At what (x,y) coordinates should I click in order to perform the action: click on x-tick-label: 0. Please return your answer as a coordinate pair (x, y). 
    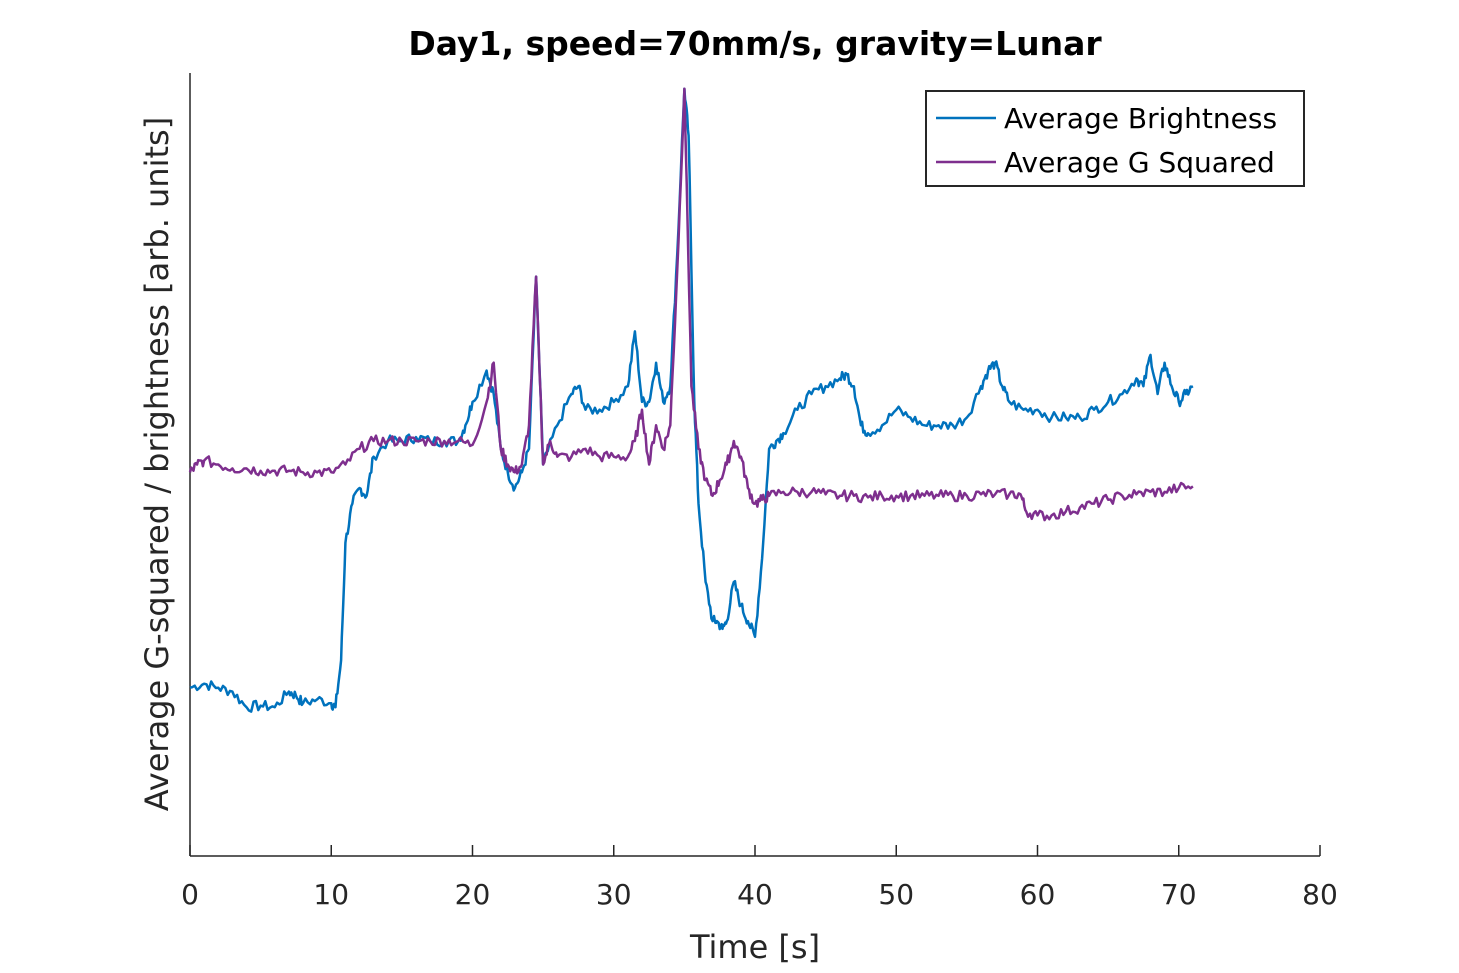
    Looking at the image, I should click on (190, 894).